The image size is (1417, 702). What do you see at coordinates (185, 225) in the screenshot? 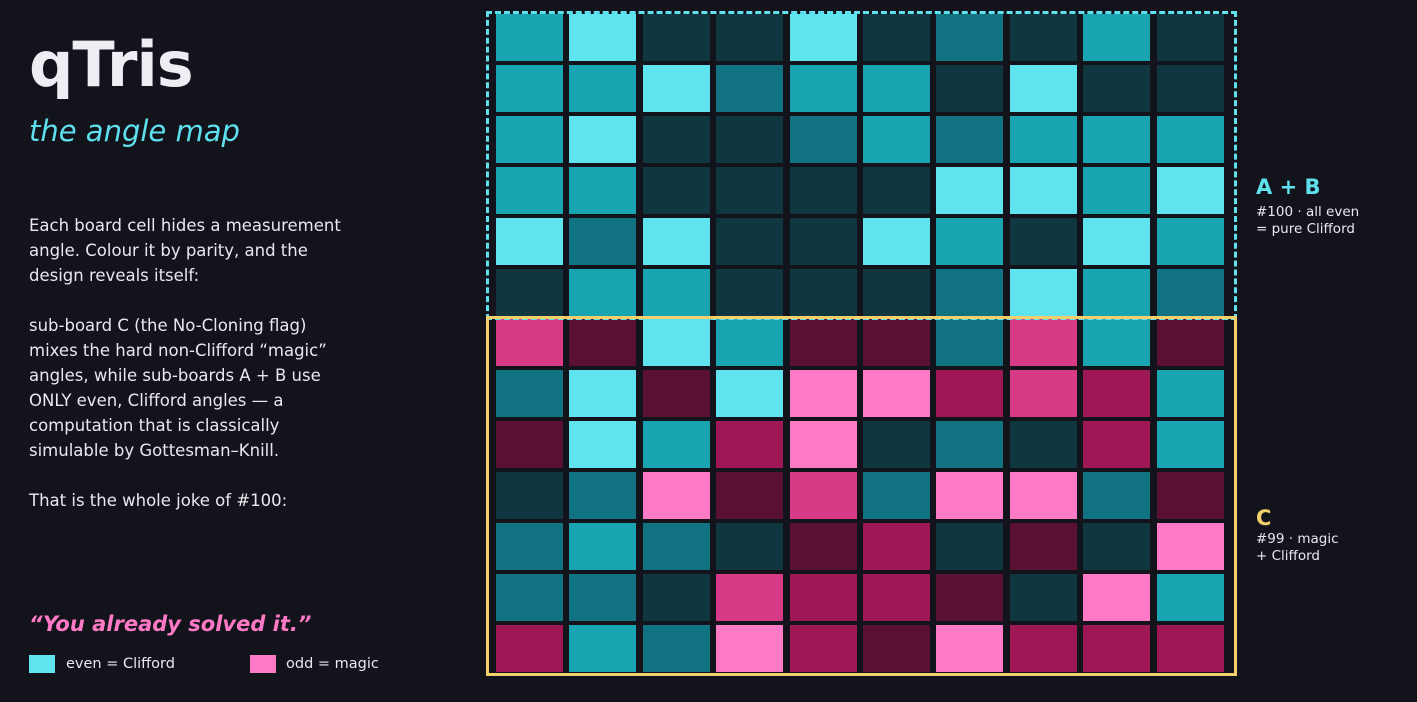
I see `text-line: Each board cell hides a measurement` at bounding box center [185, 225].